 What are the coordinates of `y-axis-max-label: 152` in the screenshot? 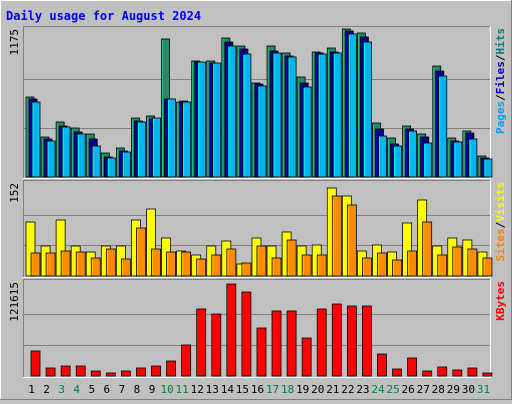 It's located at (14, 193).